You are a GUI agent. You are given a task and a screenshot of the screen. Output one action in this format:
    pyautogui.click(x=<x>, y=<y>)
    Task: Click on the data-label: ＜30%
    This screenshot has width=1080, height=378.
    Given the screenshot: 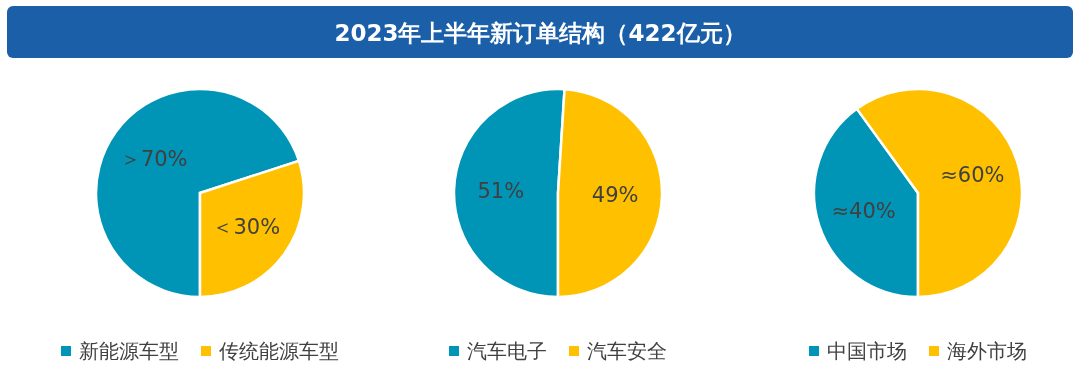 What is the action you would take?
    pyautogui.click(x=246, y=226)
    